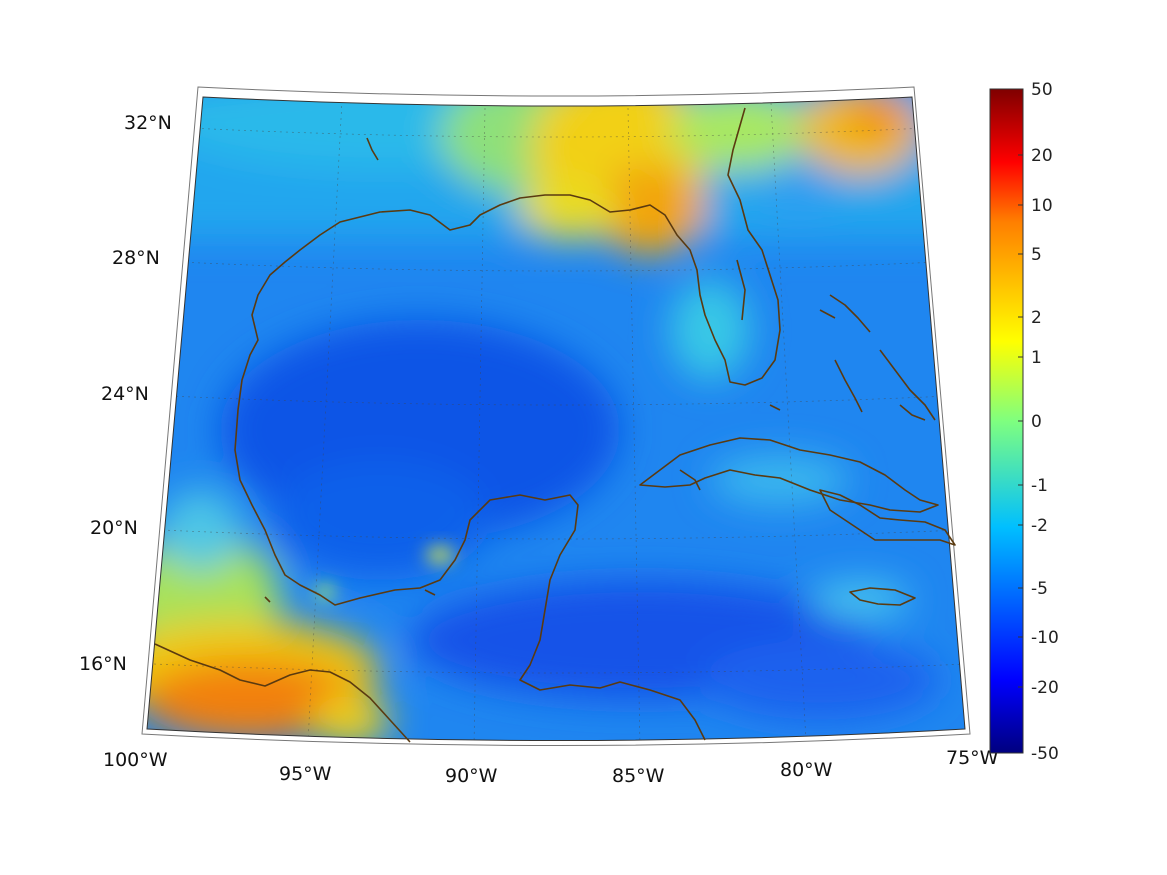 The image size is (1167, 875). I want to click on lon-label-85w: 85°W, so click(638, 776).